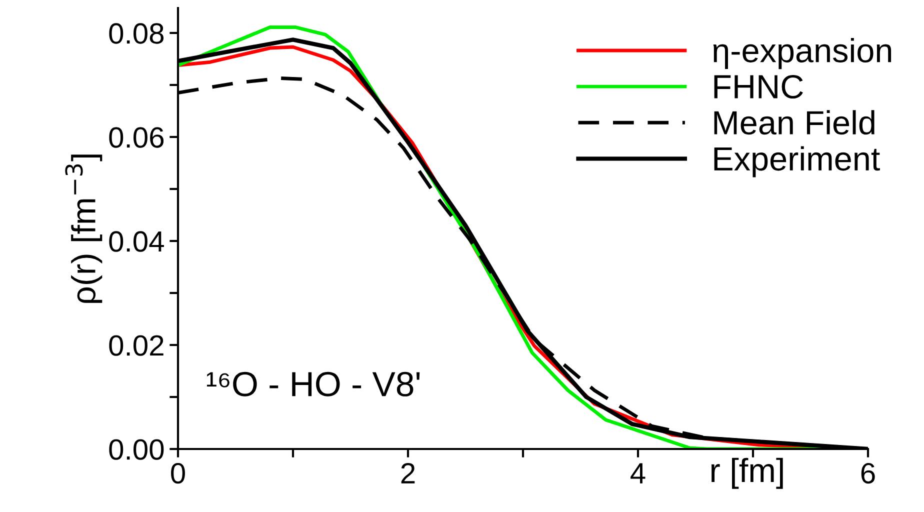 The height and width of the screenshot is (512, 924). What do you see at coordinates (83, 228) in the screenshot?
I see `y-axis-title: ρ(r) [fm$^{−3}$]` at bounding box center [83, 228].